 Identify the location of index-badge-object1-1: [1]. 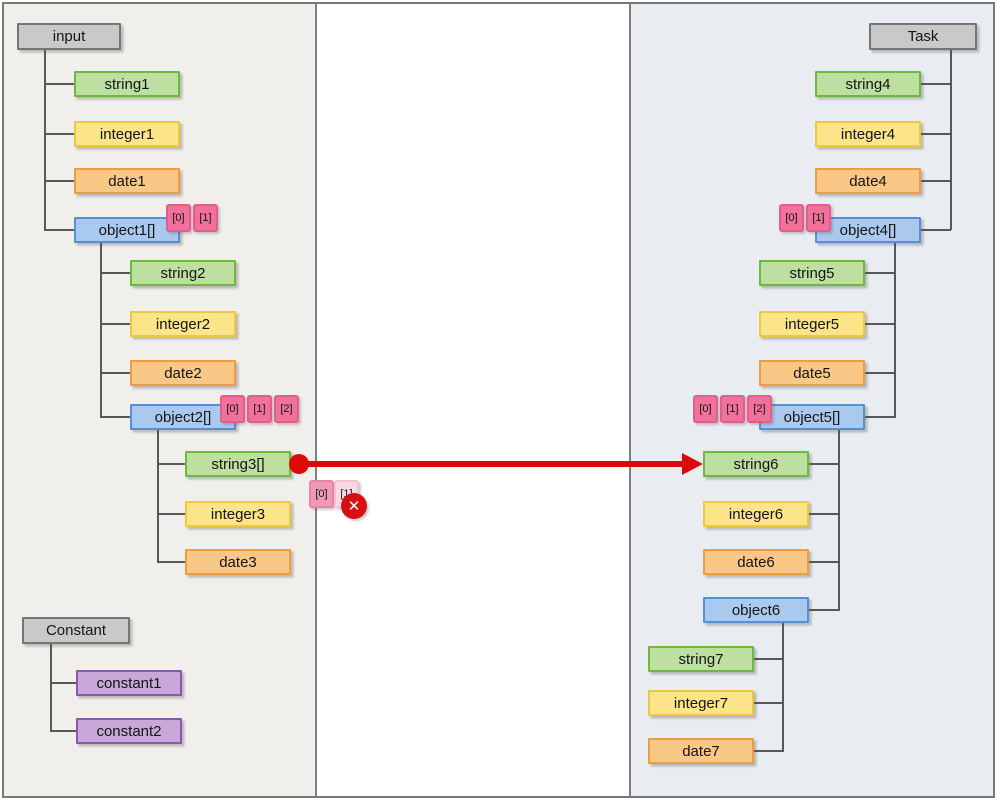
(205, 218).